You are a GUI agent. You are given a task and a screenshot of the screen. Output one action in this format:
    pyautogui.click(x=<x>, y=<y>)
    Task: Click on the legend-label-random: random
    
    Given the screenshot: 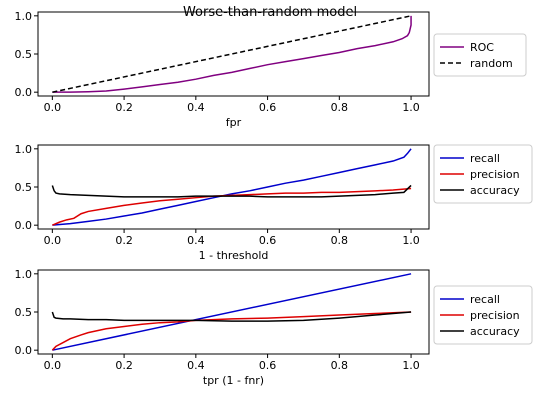 What is the action you would take?
    pyautogui.click(x=491, y=63)
    